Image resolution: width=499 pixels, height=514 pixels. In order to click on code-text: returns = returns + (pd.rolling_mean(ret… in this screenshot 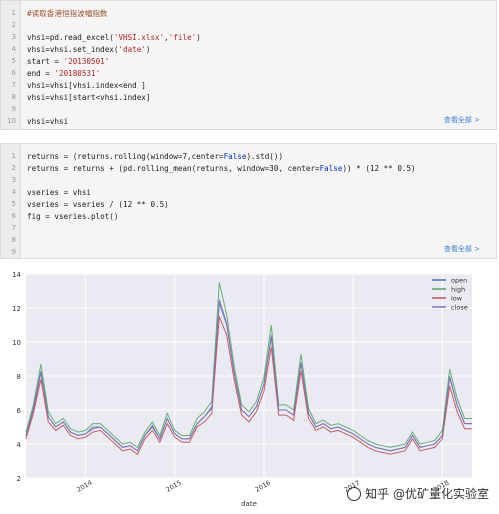, I will do `click(221, 168)`.